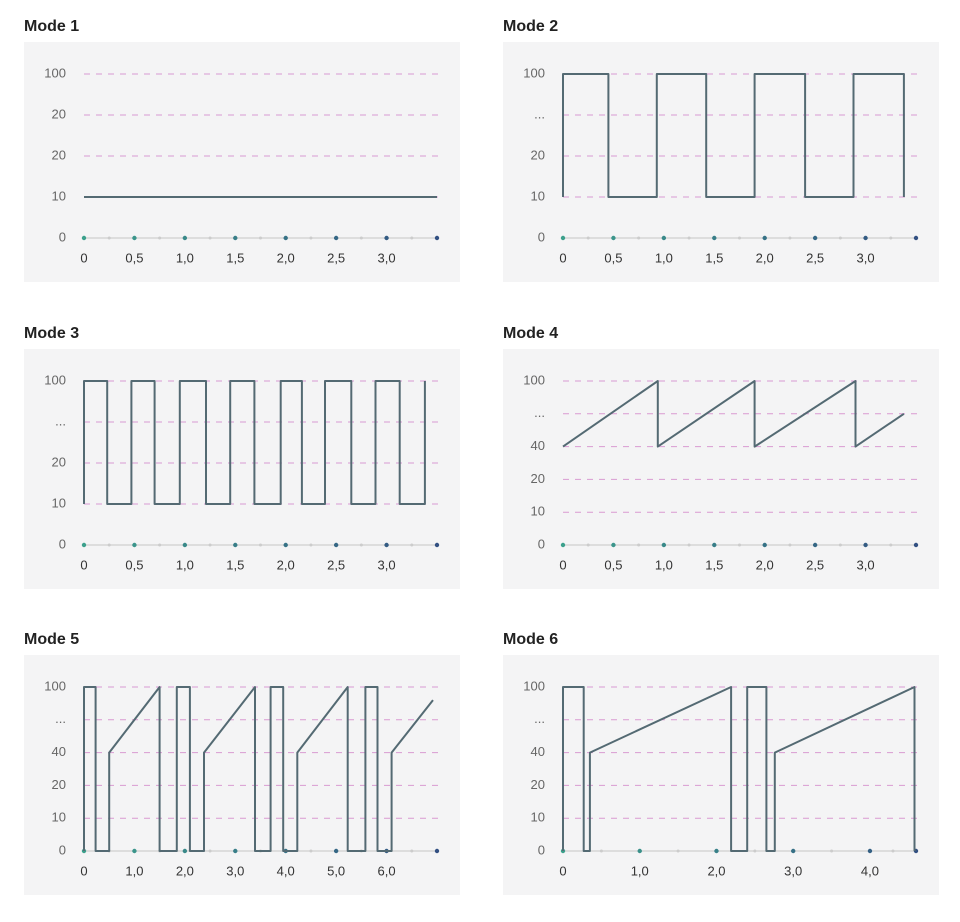 The width and height of the screenshot is (960, 922). Describe the element at coordinates (815, 257) in the screenshot. I see `x-tick-label: 2,5` at that location.